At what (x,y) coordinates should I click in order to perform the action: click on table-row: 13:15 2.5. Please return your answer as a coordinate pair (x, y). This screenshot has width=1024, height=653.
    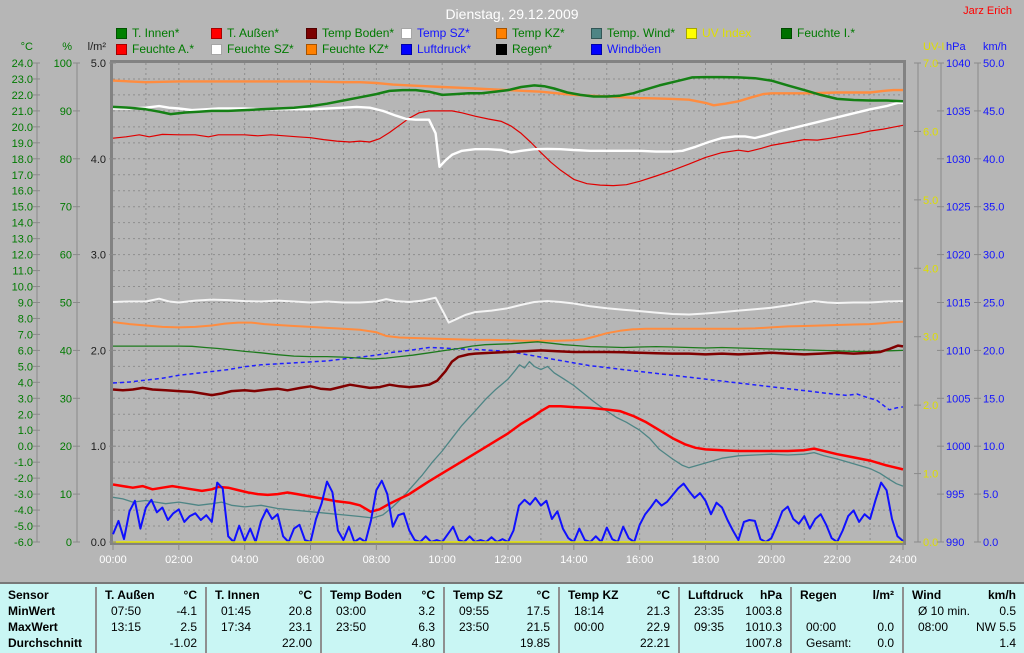
    Looking at the image, I should click on (151, 627).